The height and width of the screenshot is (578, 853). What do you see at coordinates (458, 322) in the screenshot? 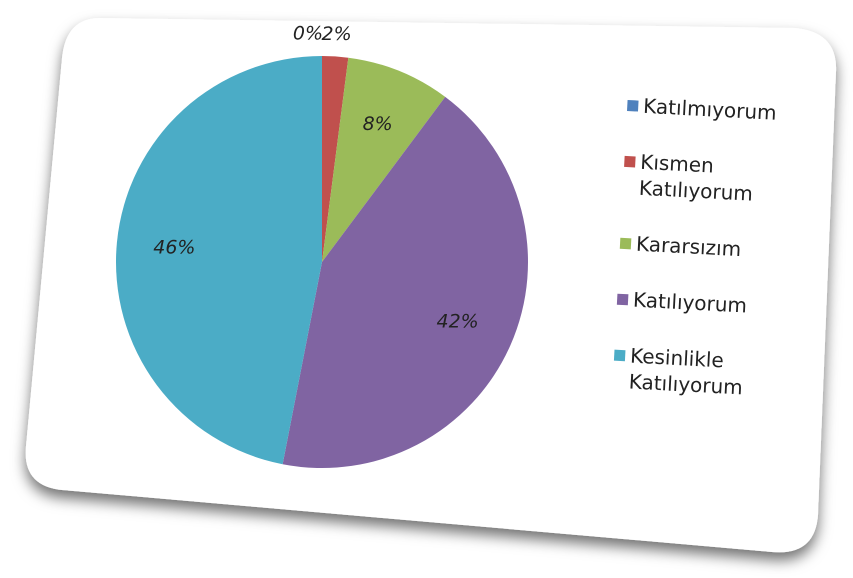
I see `data-label: 42%` at bounding box center [458, 322].